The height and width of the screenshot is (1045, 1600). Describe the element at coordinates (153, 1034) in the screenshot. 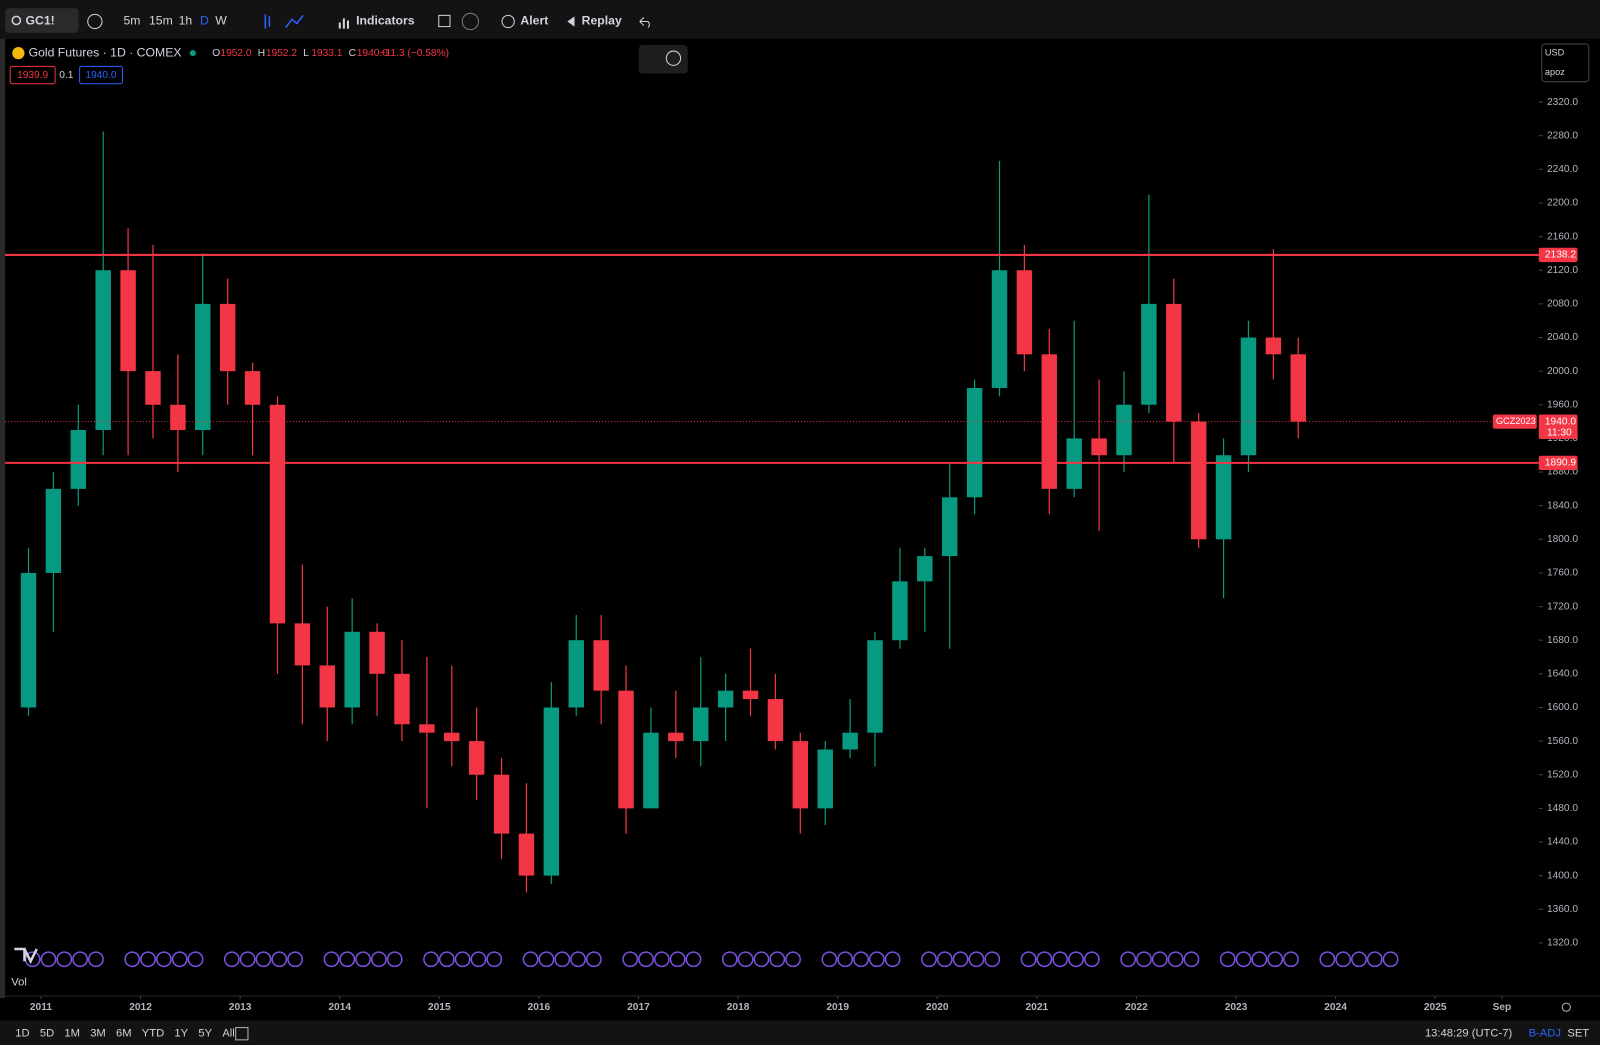

I see `range-button: YTD` at that location.